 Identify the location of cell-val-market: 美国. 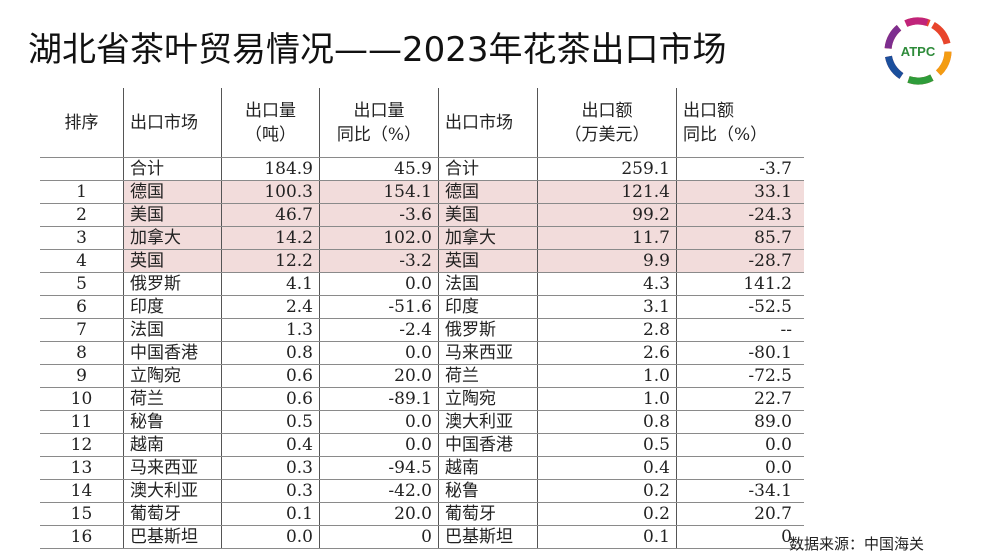
(488, 215).